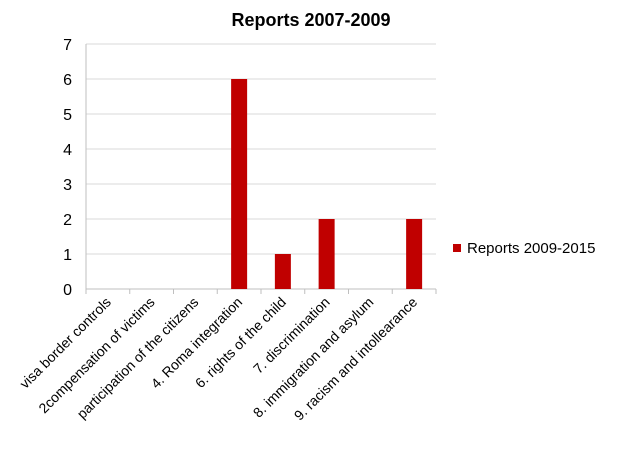  I want to click on legend-swatch, so click(457, 248).